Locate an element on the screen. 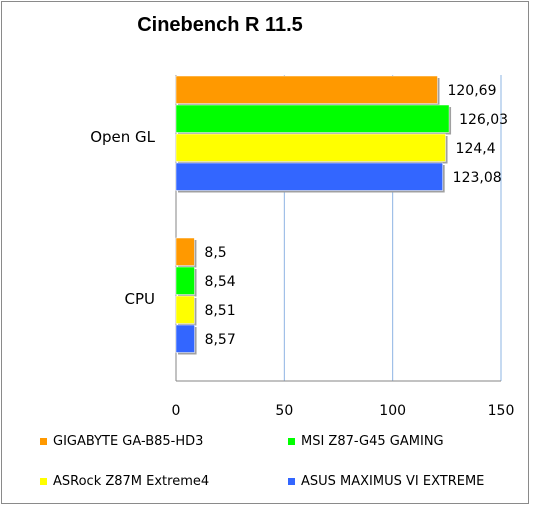  data-label: 8,57 is located at coordinates (220, 340).